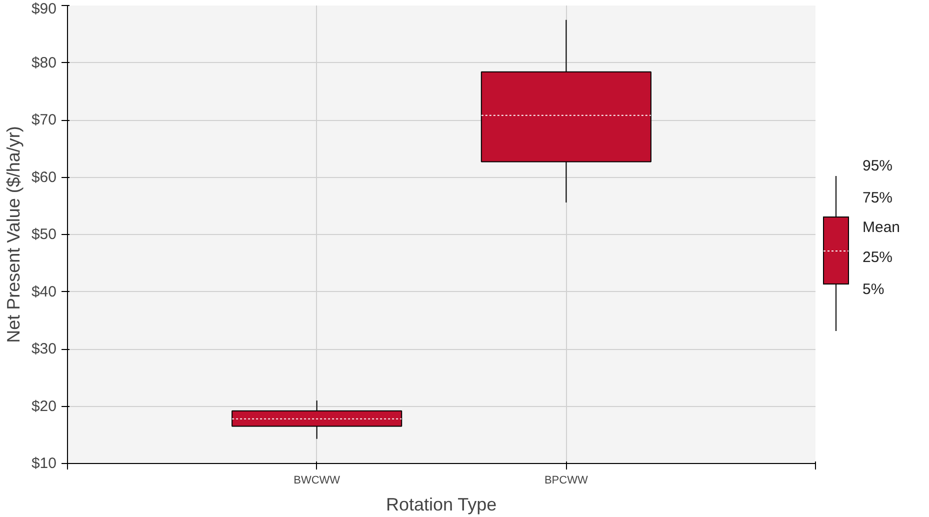 This screenshot has width=929, height=517. What do you see at coordinates (317, 480) in the screenshot?
I see `x-tick-label: BWCWW` at bounding box center [317, 480].